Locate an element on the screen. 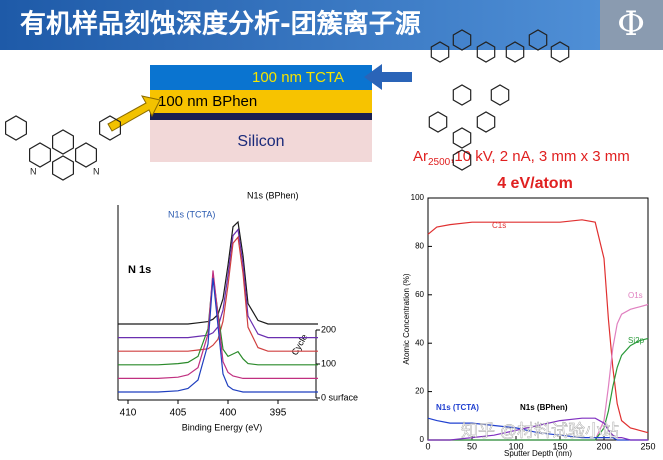 The height and width of the screenshot is (460, 663). layer-label: 100 nm TCTA is located at coordinates (298, 77).